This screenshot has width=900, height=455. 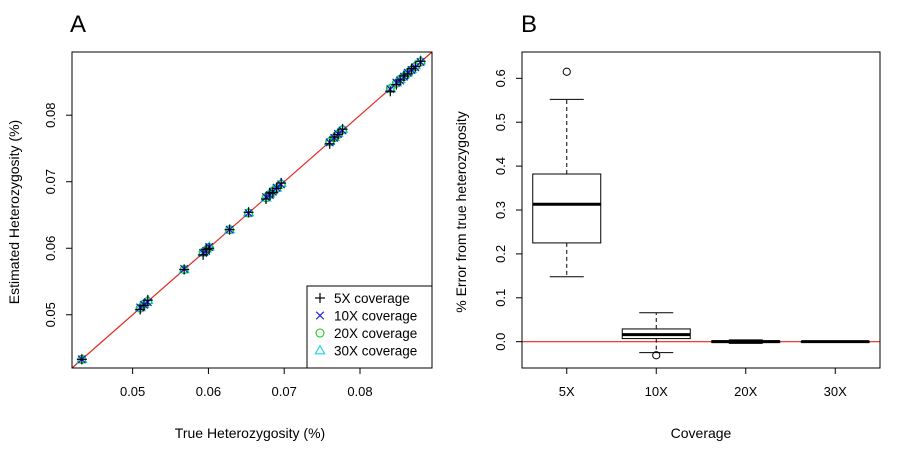 I want to click on triangle-mark, so click(x=320, y=349).